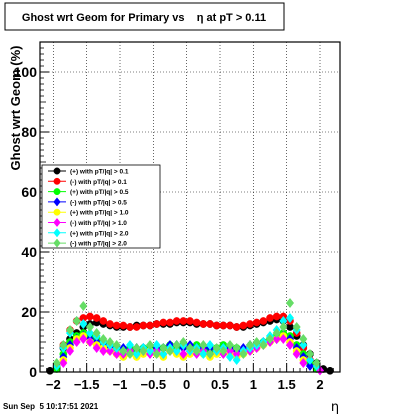 Image resolution: width=400 pixels, height=414 pixels. Describe the element at coordinates (29, 132) in the screenshot. I see `y-tick-label: 80` at that location.